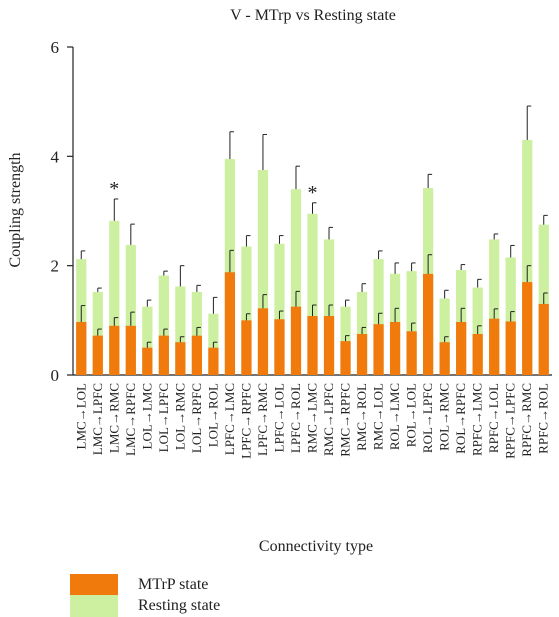 The height and width of the screenshot is (617, 559). What do you see at coordinates (94, 606) in the screenshot?
I see `legend-swatch-resting` at bounding box center [94, 606].